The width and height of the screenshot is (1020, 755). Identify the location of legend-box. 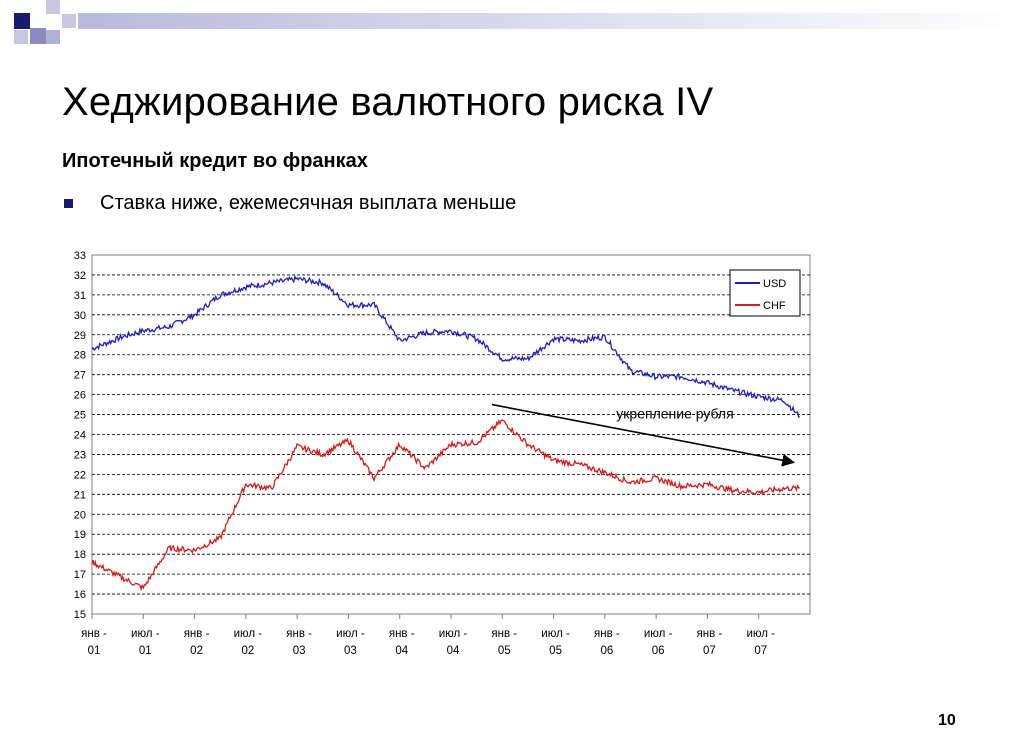
(765, 293).